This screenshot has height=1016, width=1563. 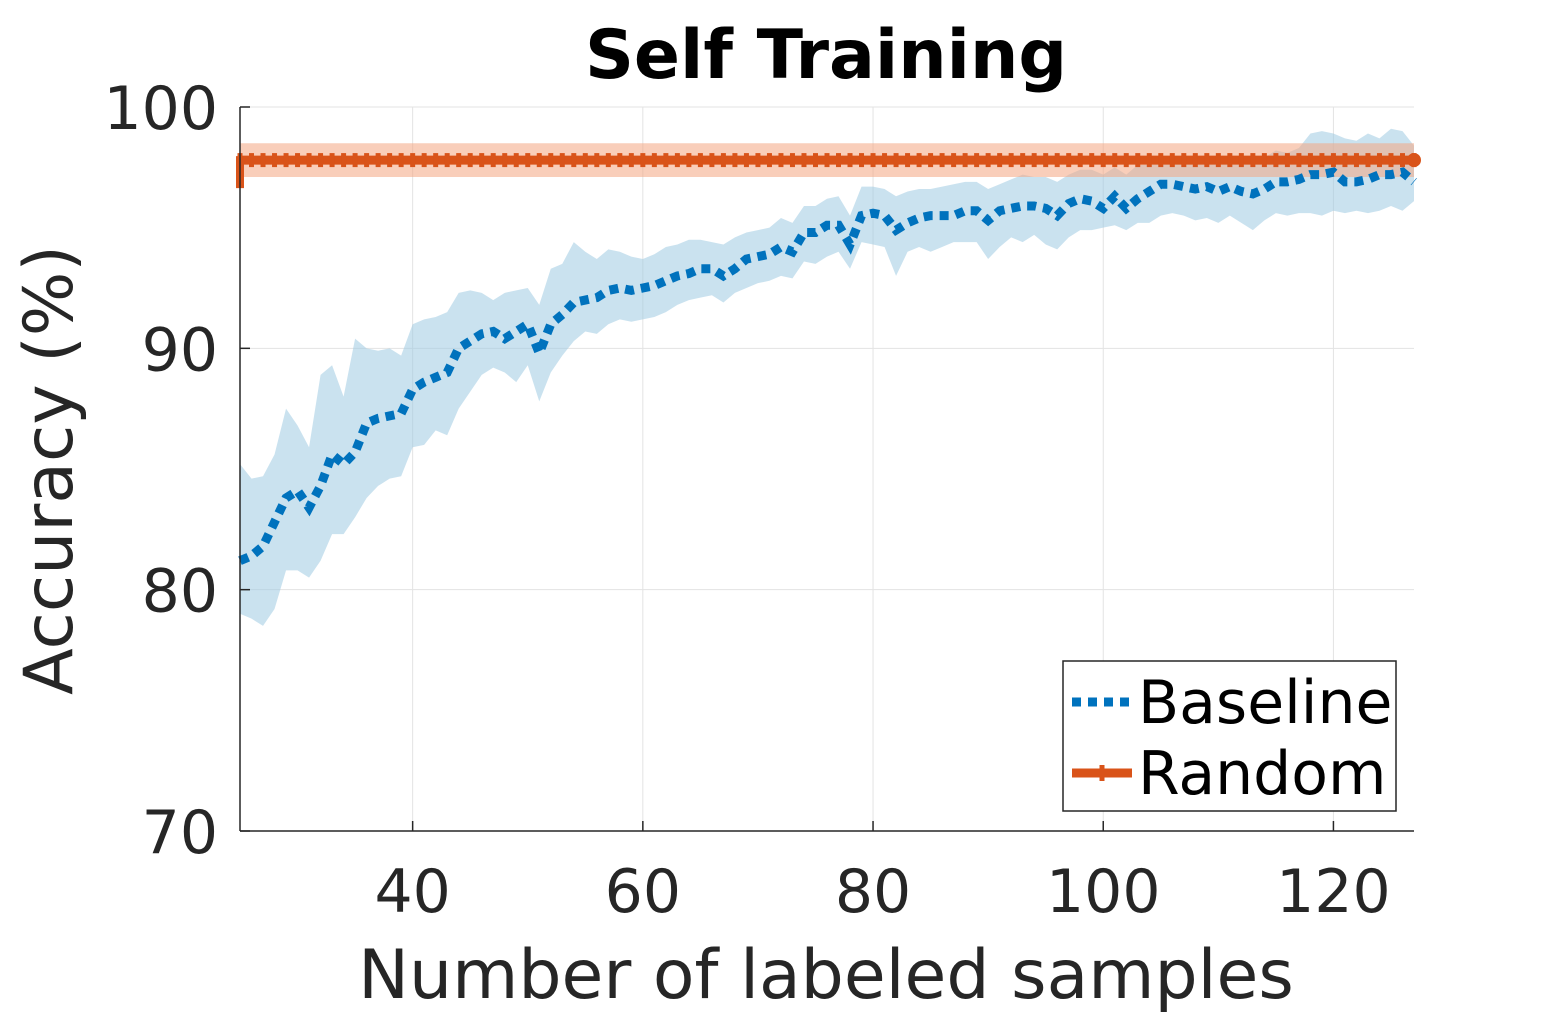 I want to click on random-end-marker, so click(x=1414, y=160).